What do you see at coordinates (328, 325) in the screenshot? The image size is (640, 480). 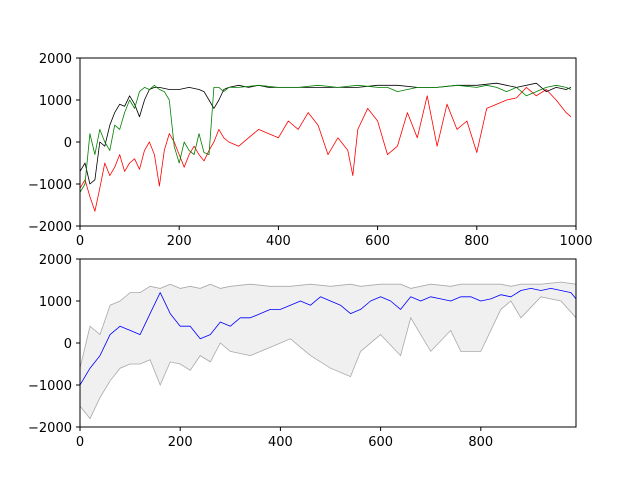 I see `band-upper-line` at bounding box center [328, 325].